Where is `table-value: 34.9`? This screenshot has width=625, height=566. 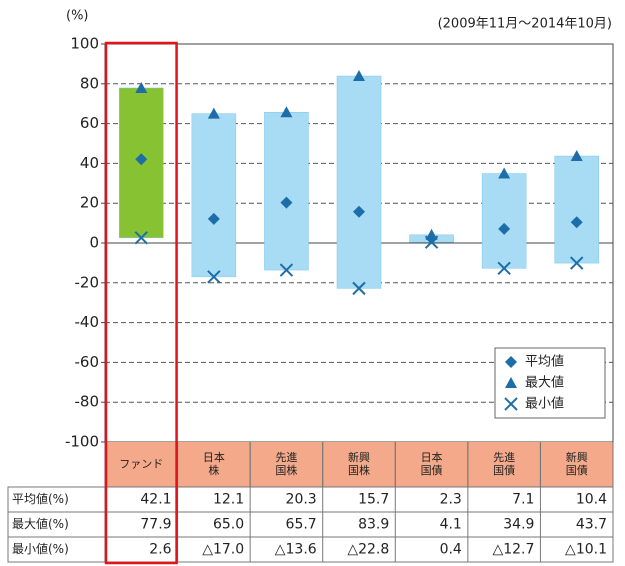
table-value: 34.9 is located at coordinates (518, 525).